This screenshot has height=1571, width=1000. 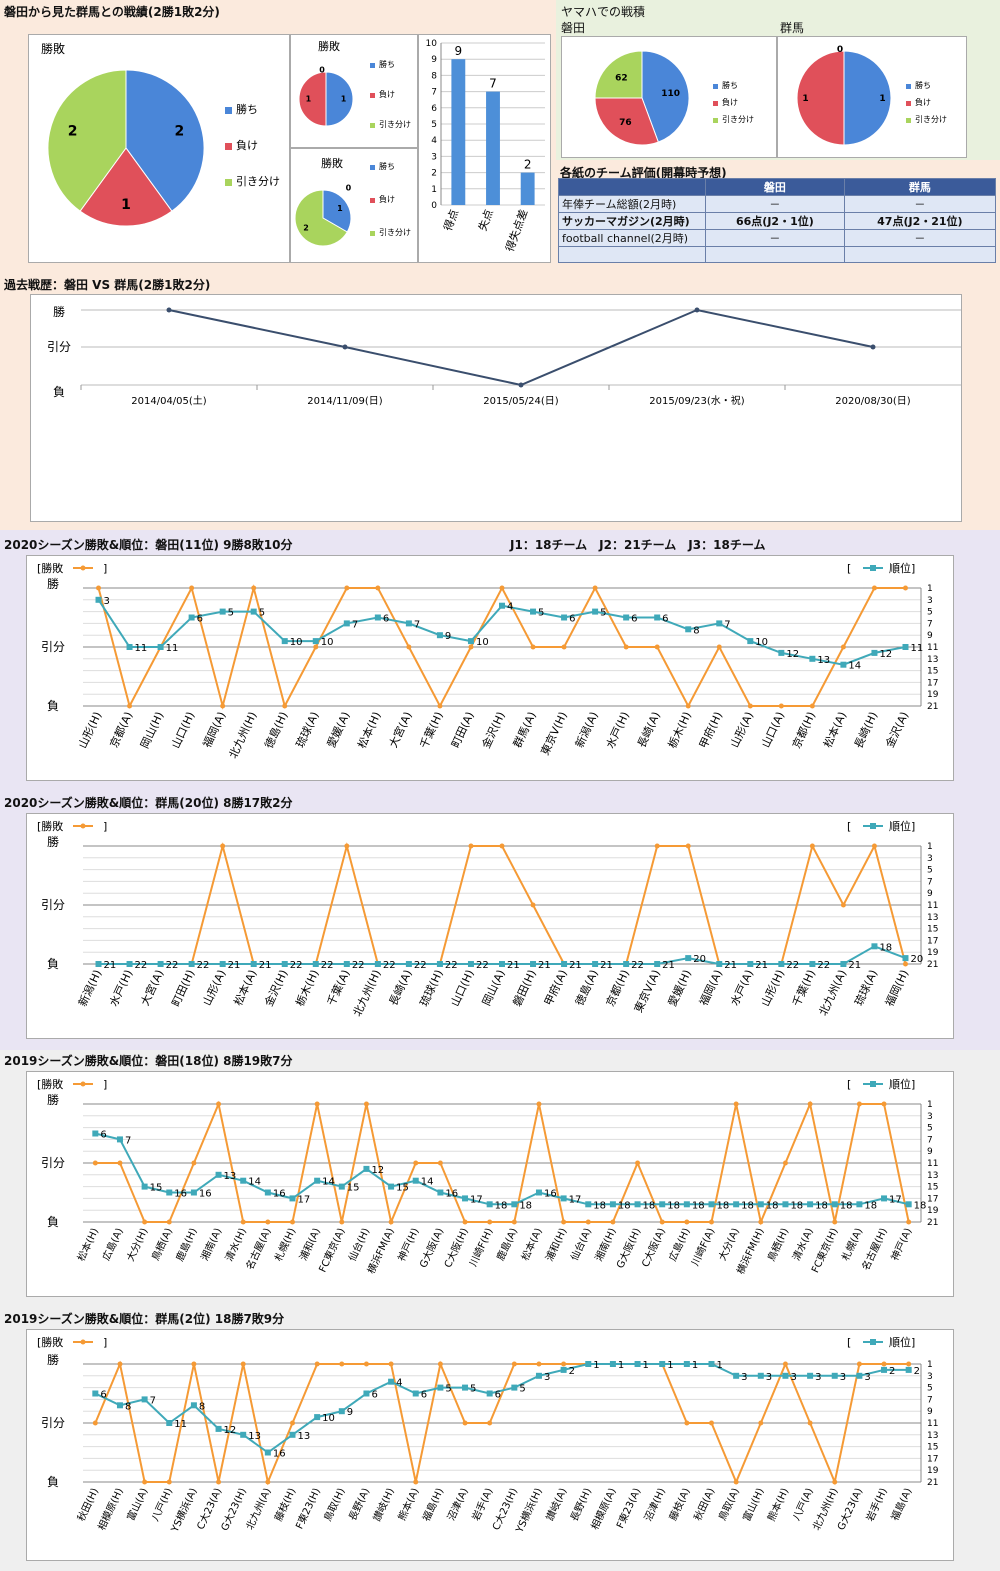 What do you see at coordinates (202, 1406) in the screenshot?
I see `rank-data-label: 8` at bounding box center [202, 1406].